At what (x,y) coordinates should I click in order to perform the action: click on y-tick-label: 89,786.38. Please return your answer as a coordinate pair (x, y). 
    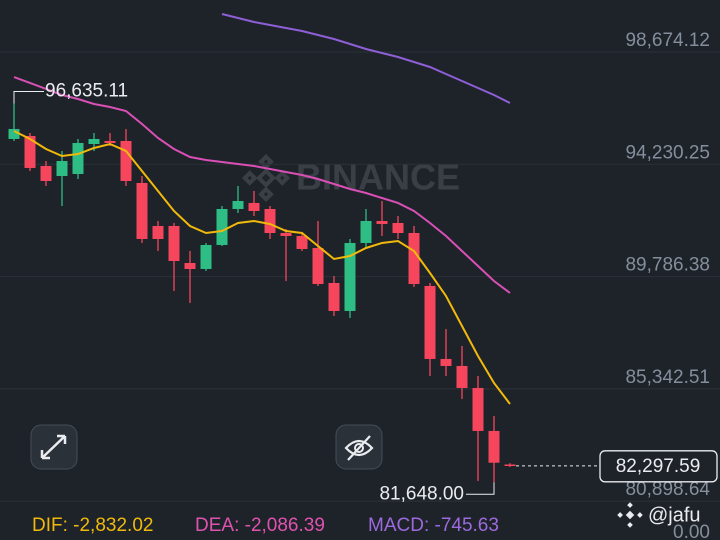
    Looking at the image, I should click on (667, 265).